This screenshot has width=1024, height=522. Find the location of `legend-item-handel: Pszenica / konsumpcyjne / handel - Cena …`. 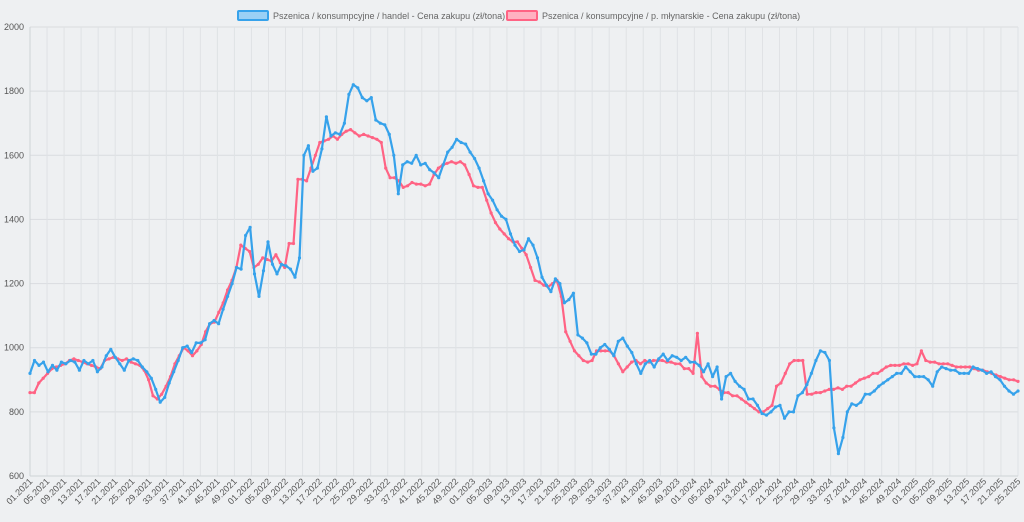

legend-item-handel: Pszenica / konsumpcyjne / handel - Cena … is located at coordinates (371, 15).